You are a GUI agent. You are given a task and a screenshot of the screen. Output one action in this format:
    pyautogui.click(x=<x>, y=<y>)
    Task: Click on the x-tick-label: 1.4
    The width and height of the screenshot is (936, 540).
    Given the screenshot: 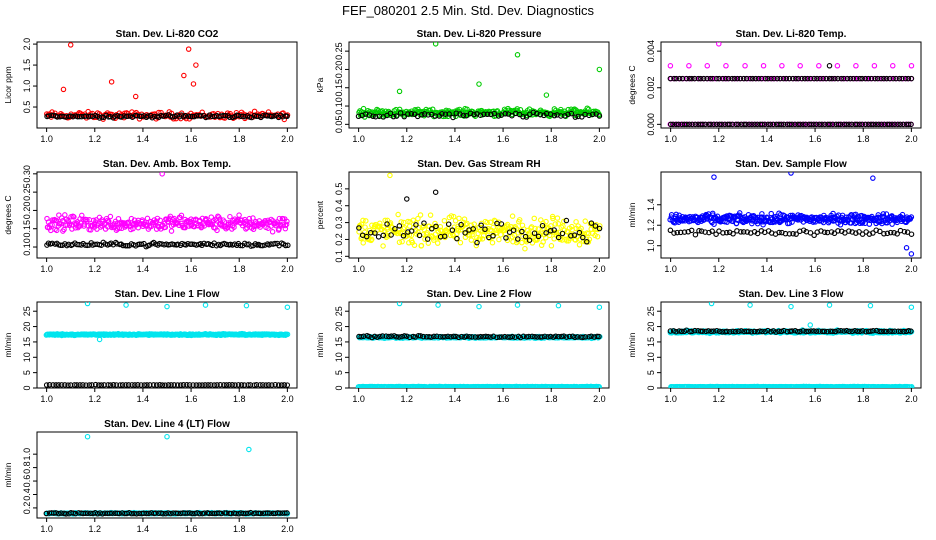 What is the action you would take?
    pyautogui.click(x=143, y=399)
    